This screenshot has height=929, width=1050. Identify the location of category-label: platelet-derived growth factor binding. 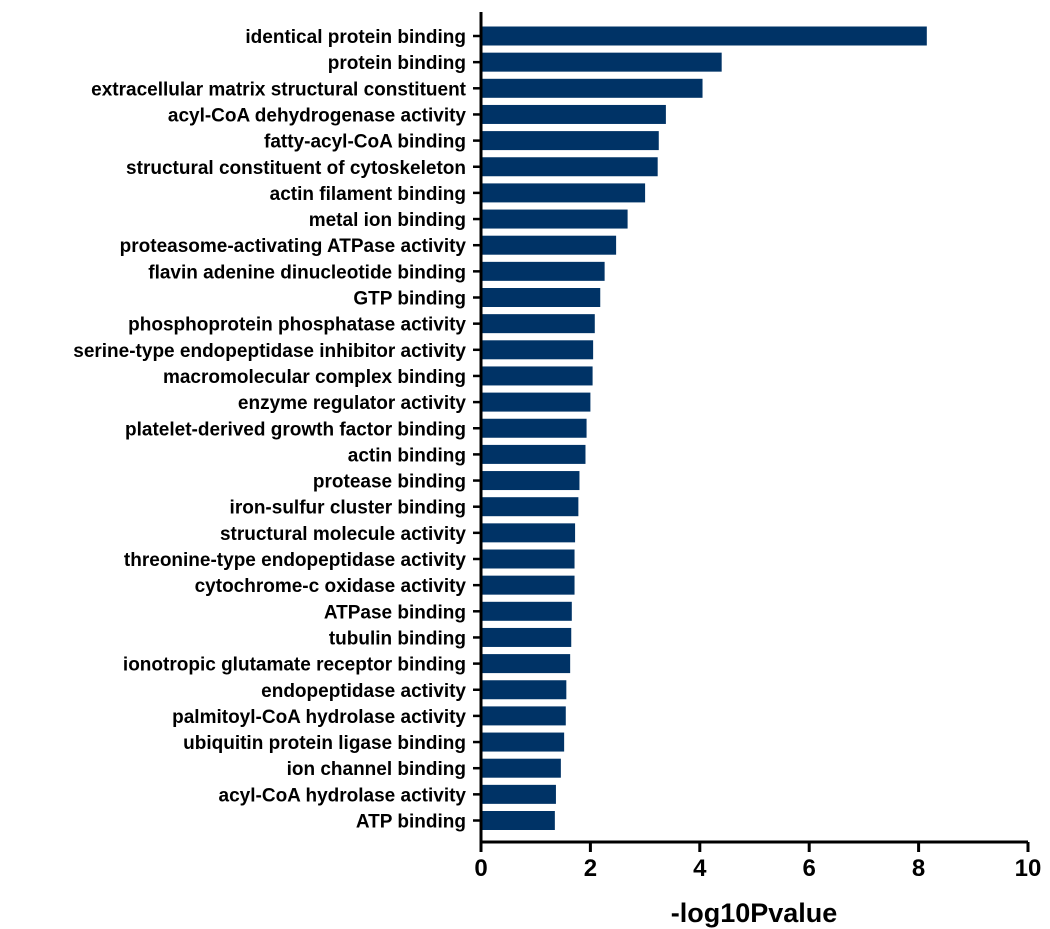
(295, 429).